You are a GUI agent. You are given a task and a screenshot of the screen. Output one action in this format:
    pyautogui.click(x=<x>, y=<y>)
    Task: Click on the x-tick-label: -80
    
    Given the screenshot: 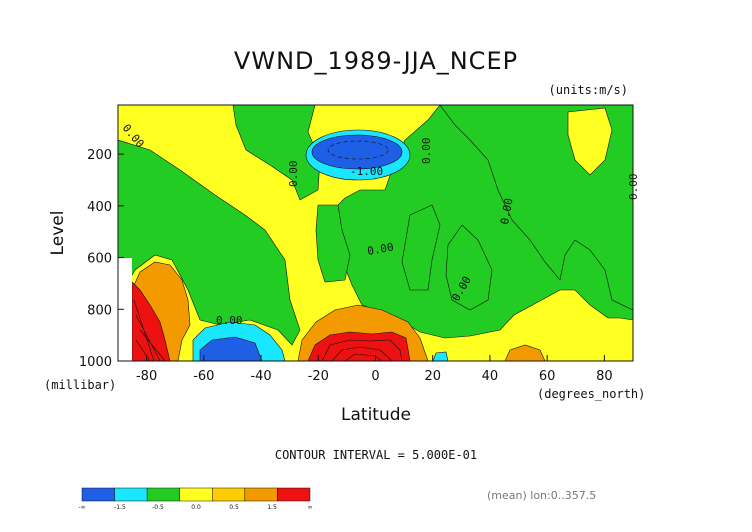 What is the action you would take?
    pyautogui.click(x=146, y=376)
    